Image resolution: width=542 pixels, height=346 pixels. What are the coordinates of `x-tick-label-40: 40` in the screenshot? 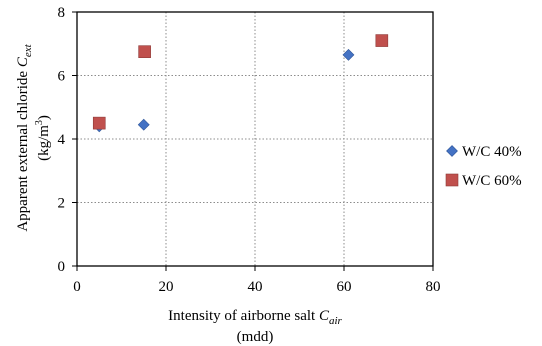 It's located at (255, 287).